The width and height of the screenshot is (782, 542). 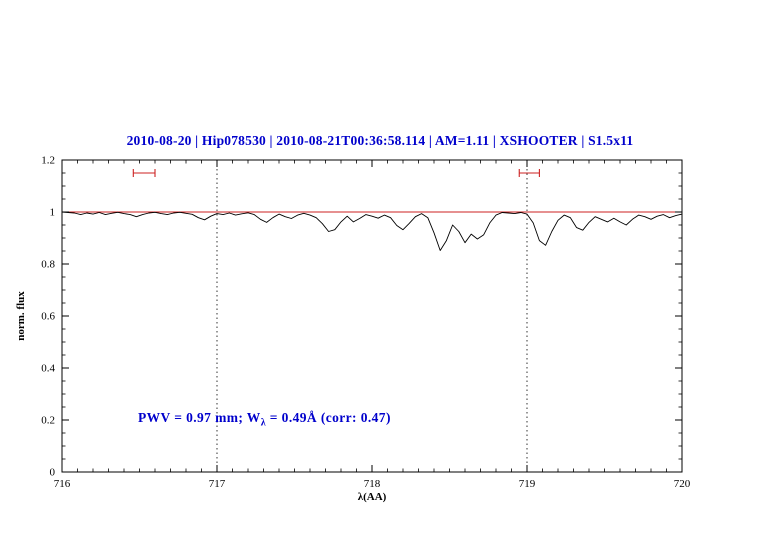 What do you see at coordinates (48, 421) in the screenshot?
I see `y-tick-label: 0.2` at bounding box center [48, 421].